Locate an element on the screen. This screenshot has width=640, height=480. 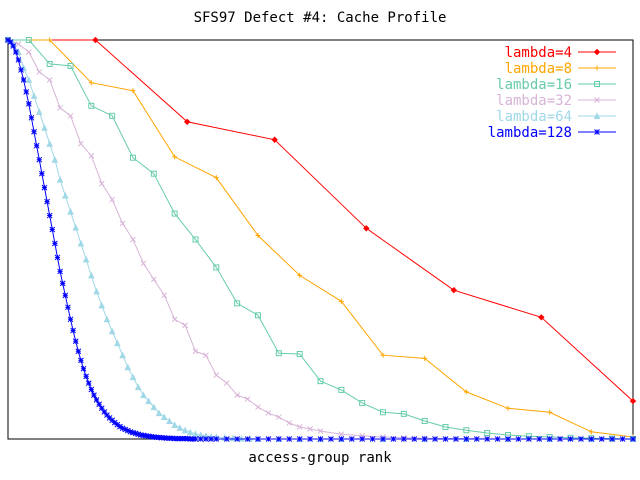
x-axis-label: access-group rank is located at coordinates (320, 458).